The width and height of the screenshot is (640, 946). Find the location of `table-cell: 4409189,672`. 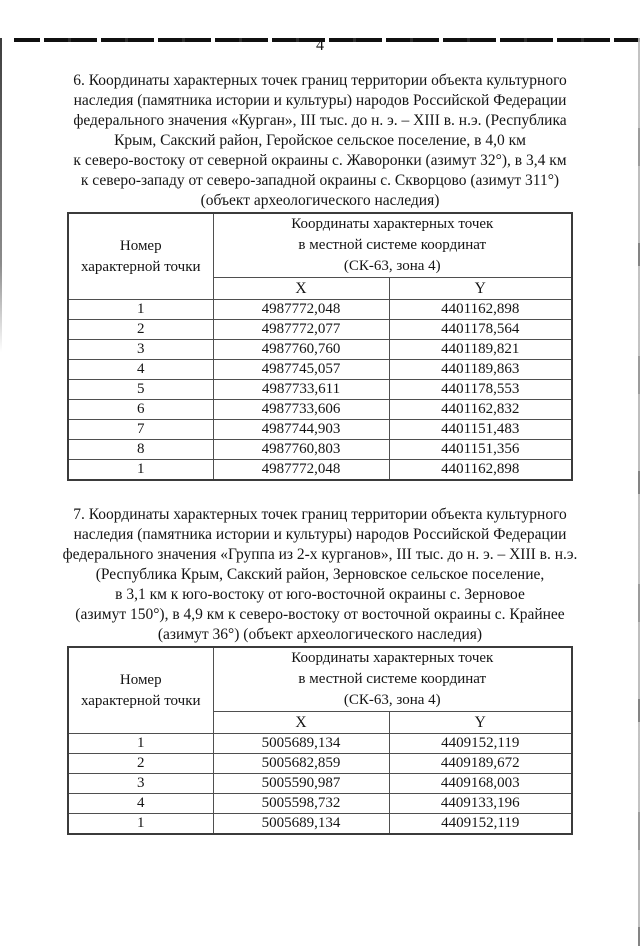

table-cell: 4409189,672 is located at coordinates (480, 763).